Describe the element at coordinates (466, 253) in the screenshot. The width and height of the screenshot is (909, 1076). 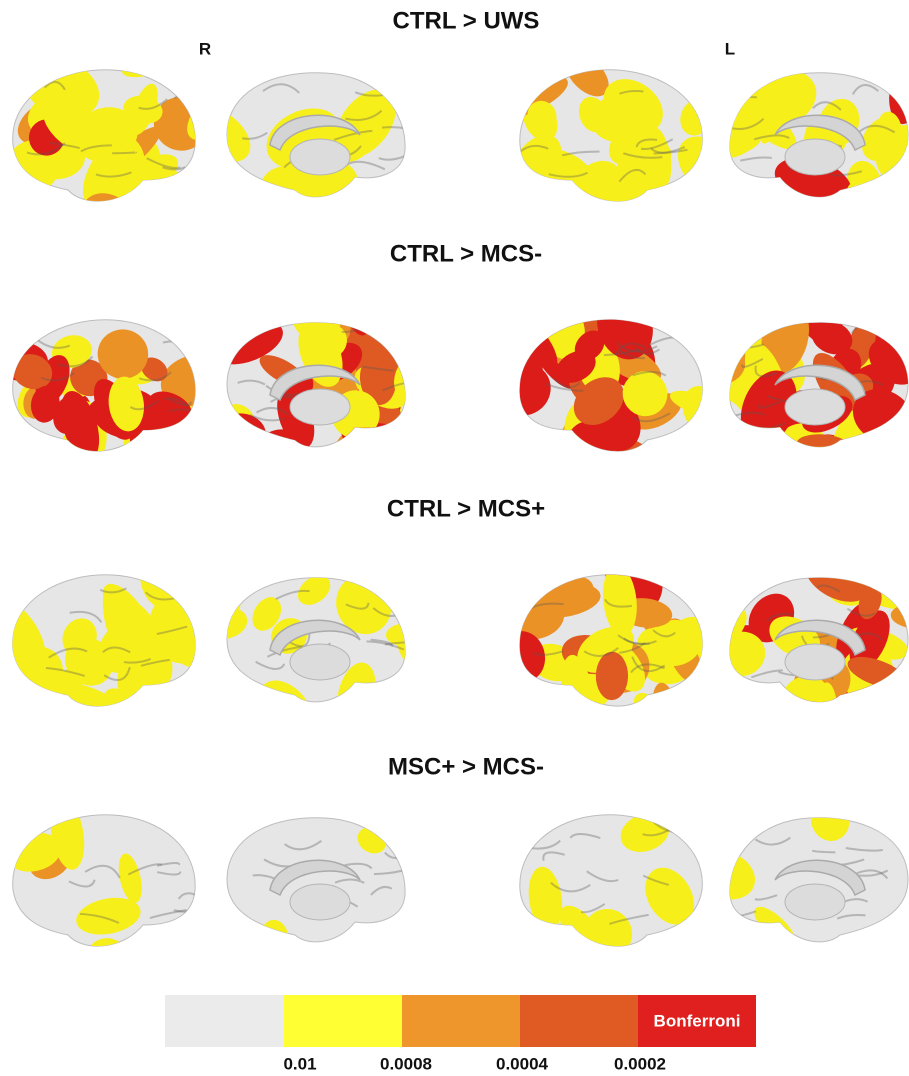
I see `panel-title: CTRL > MCS-` at that location.